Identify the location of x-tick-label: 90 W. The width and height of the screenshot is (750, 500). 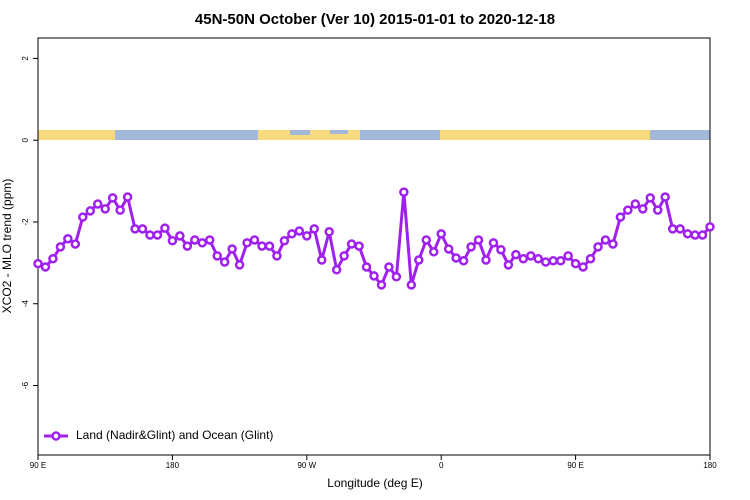
(306, 465).